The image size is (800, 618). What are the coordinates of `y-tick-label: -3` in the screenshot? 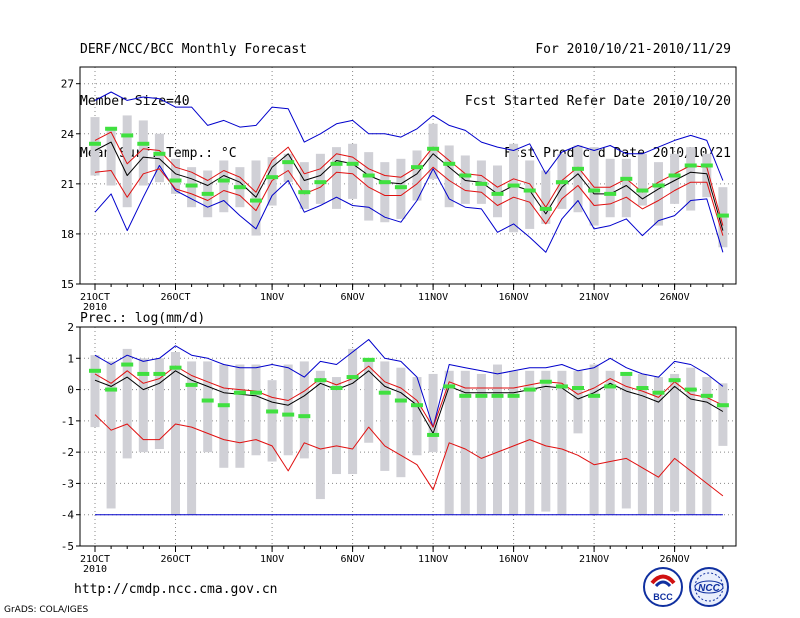 It's located at (67, 483).